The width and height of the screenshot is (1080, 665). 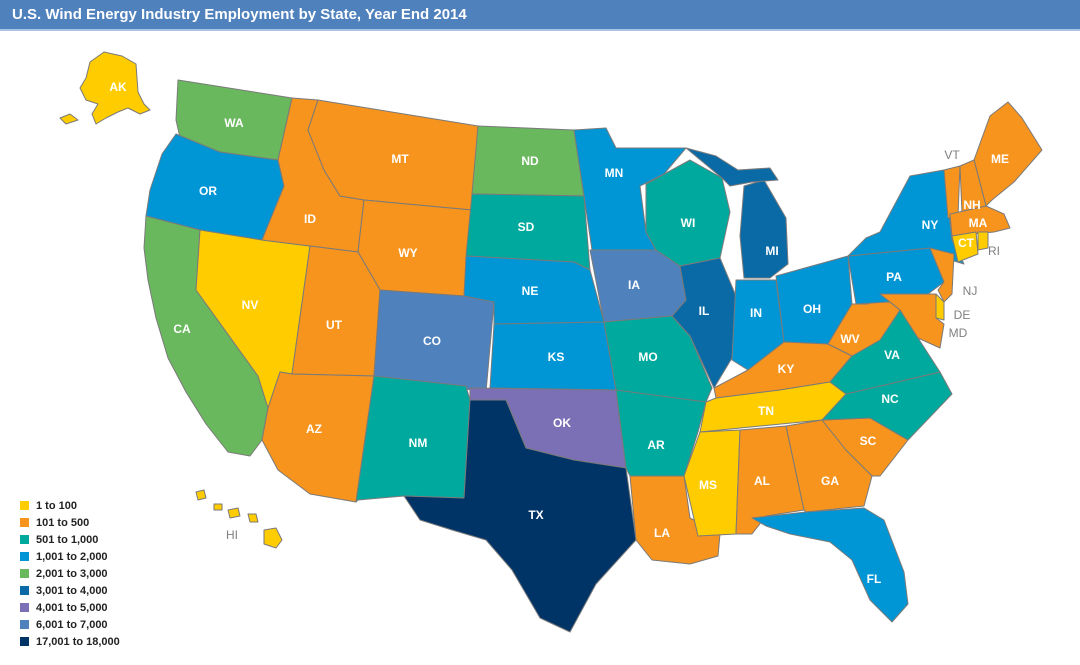 I want to click on state-label-nc: NC, so click(x=890, y=399).